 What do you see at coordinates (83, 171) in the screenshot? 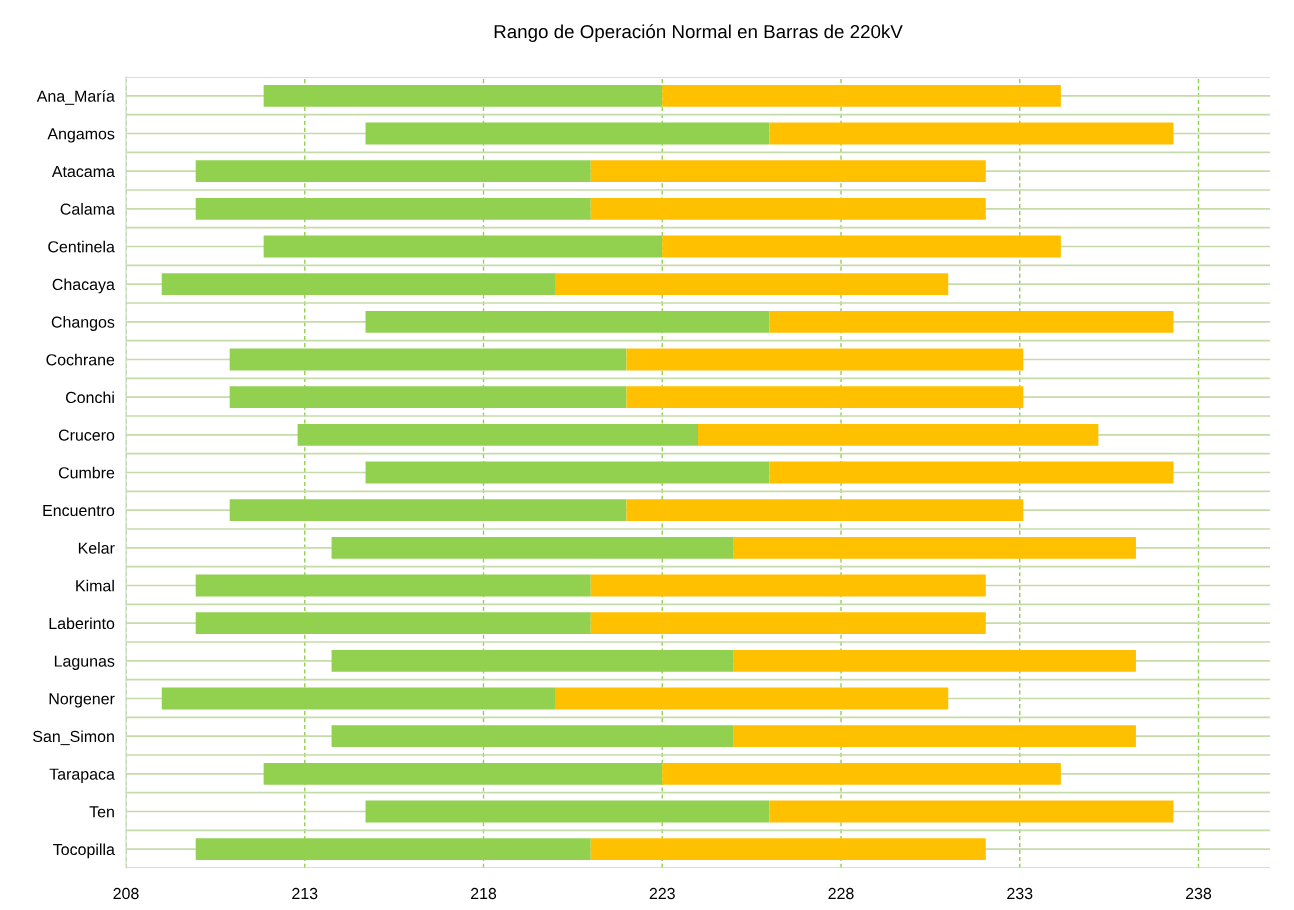
I see `y-tick-label: Atacama` at bounding box center [83, 171].